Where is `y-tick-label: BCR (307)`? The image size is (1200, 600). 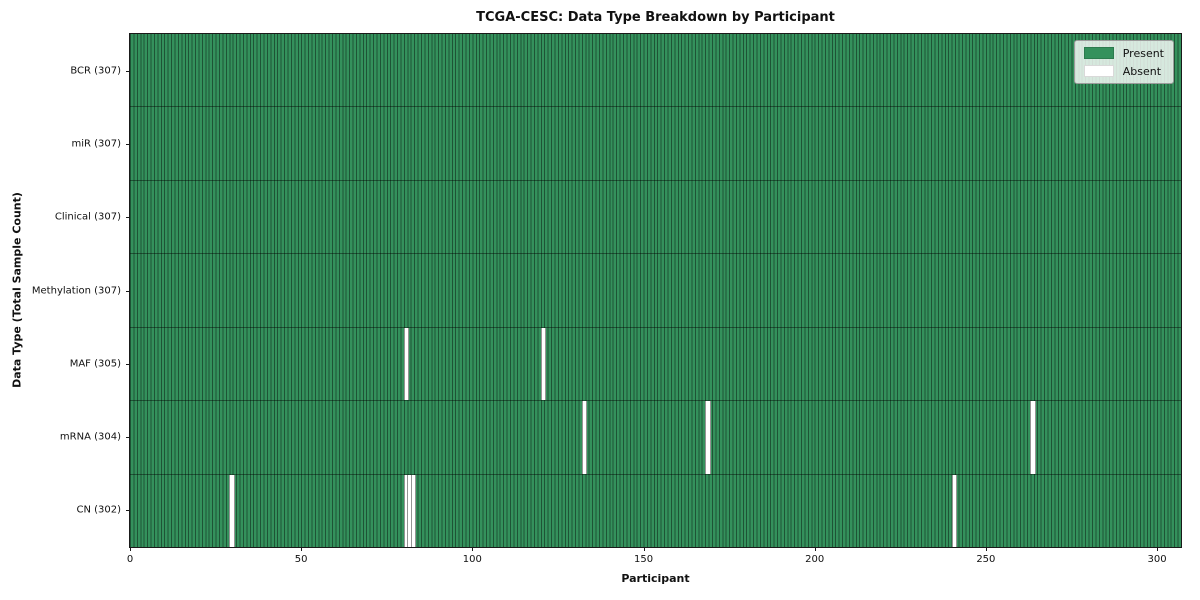 y-tick-label: BCR (307) is located at coordinates (95, 71).